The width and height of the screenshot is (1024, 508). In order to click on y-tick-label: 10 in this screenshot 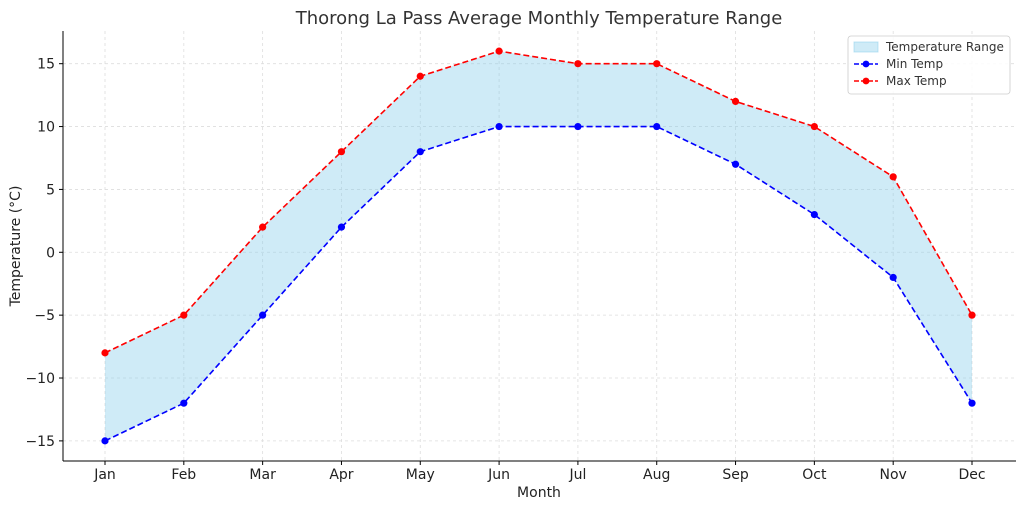, I will do `click(46, 128)`.